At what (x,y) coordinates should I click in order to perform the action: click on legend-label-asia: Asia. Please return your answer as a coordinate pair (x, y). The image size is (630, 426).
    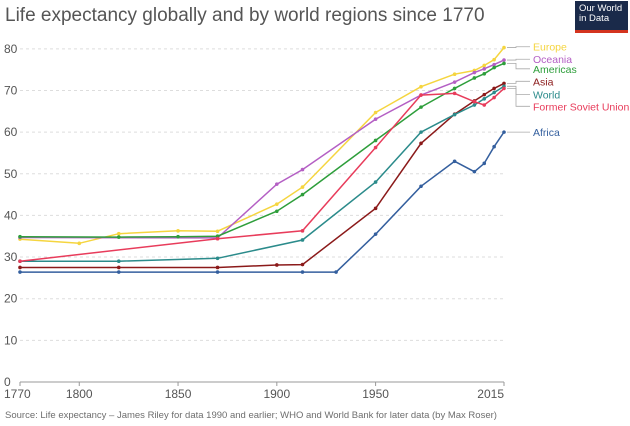
    Looking at the image, I should click on (543, 82).